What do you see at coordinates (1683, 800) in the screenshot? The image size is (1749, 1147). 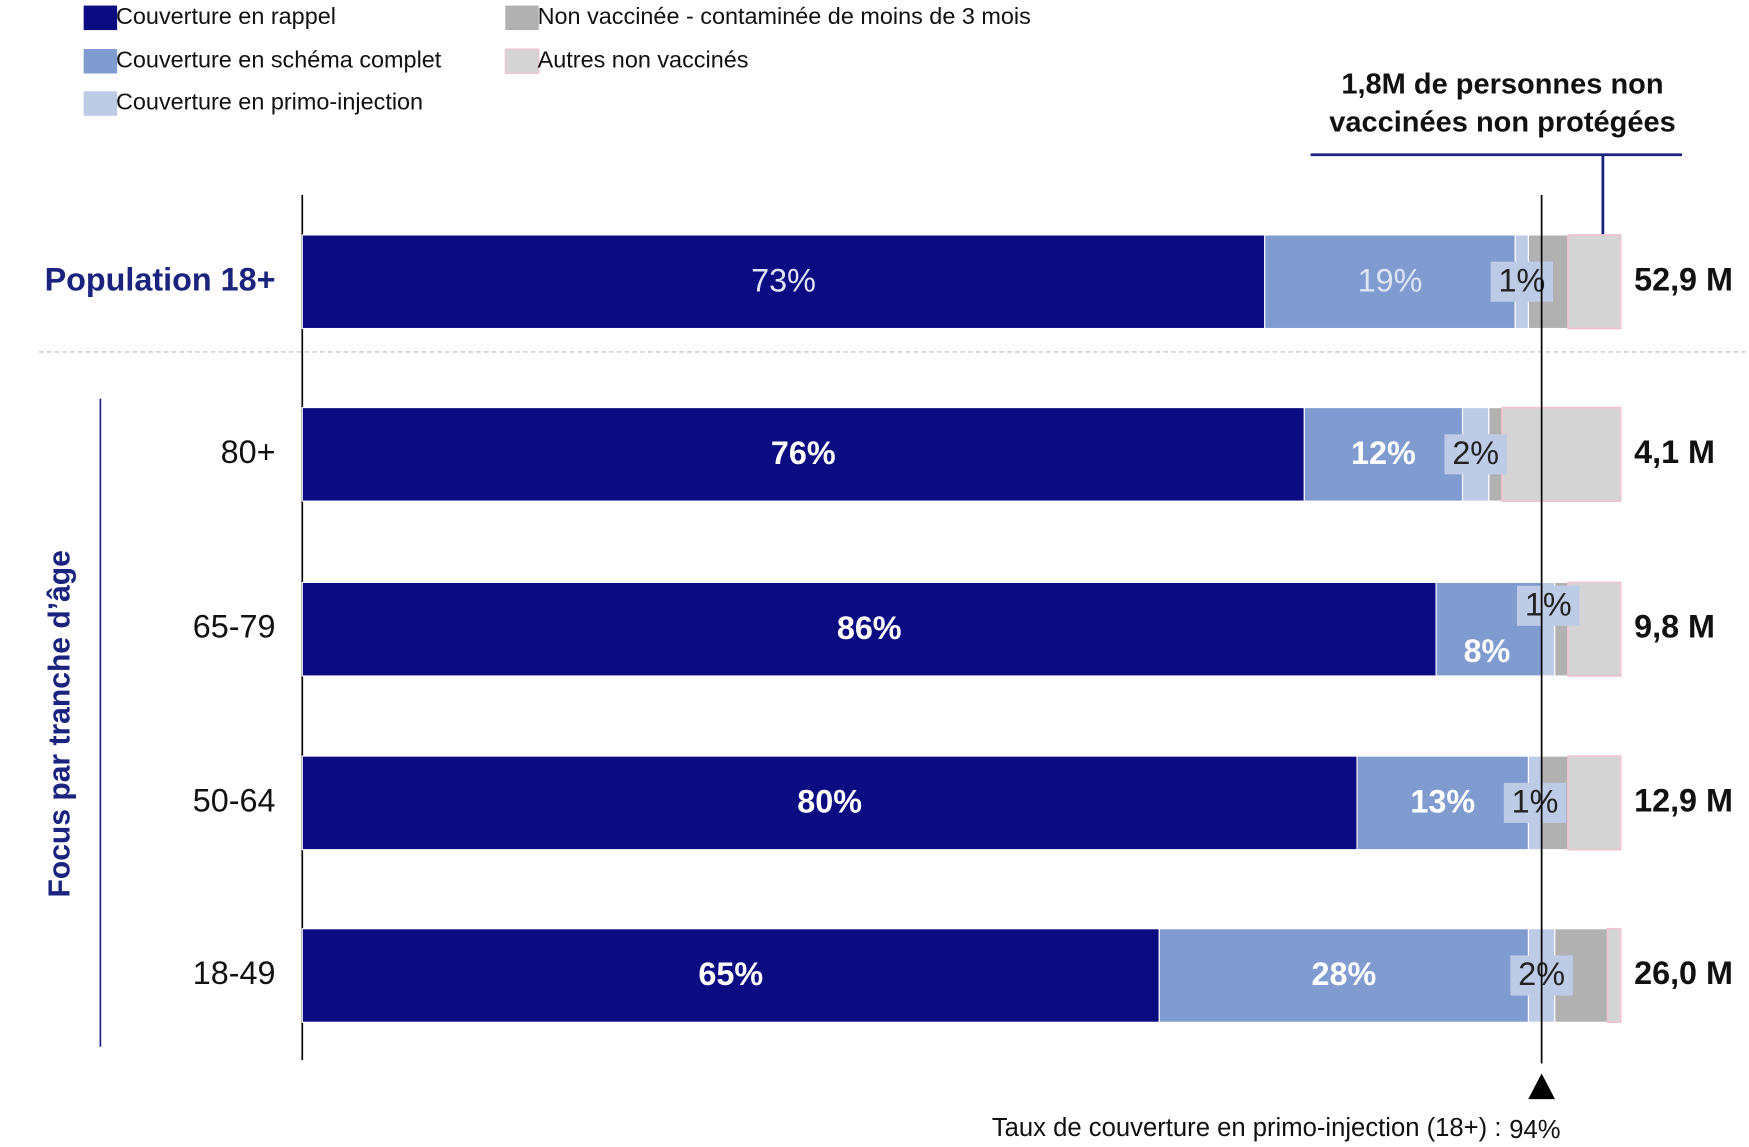 I see `total-label: 12,9 M` at bounding box center [1683, 800].